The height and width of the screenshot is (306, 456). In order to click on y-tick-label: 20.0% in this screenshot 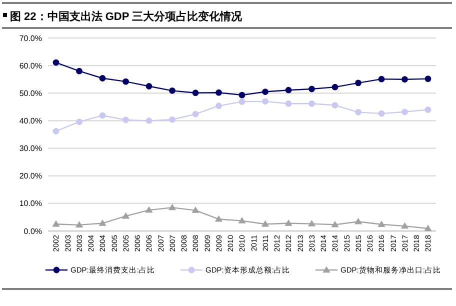, I will do `click(30, 176)`.